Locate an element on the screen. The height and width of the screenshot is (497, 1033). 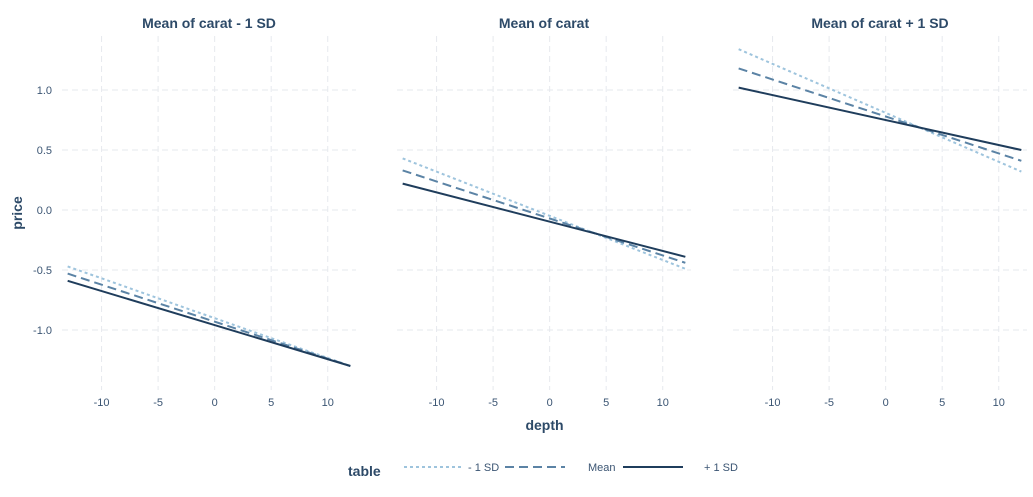
legend-label: - 1 SD is located at coordinates (483, 468).